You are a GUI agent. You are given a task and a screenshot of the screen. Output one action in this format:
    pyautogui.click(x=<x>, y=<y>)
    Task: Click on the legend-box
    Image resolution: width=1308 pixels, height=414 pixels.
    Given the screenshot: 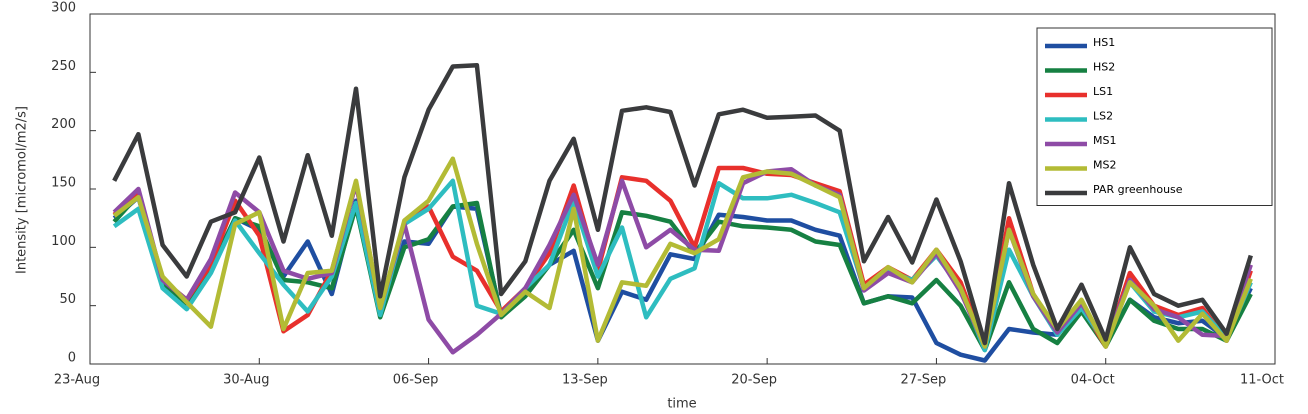 What is the action you would take?
    pyautogui.click(x=1154, y=116)
    